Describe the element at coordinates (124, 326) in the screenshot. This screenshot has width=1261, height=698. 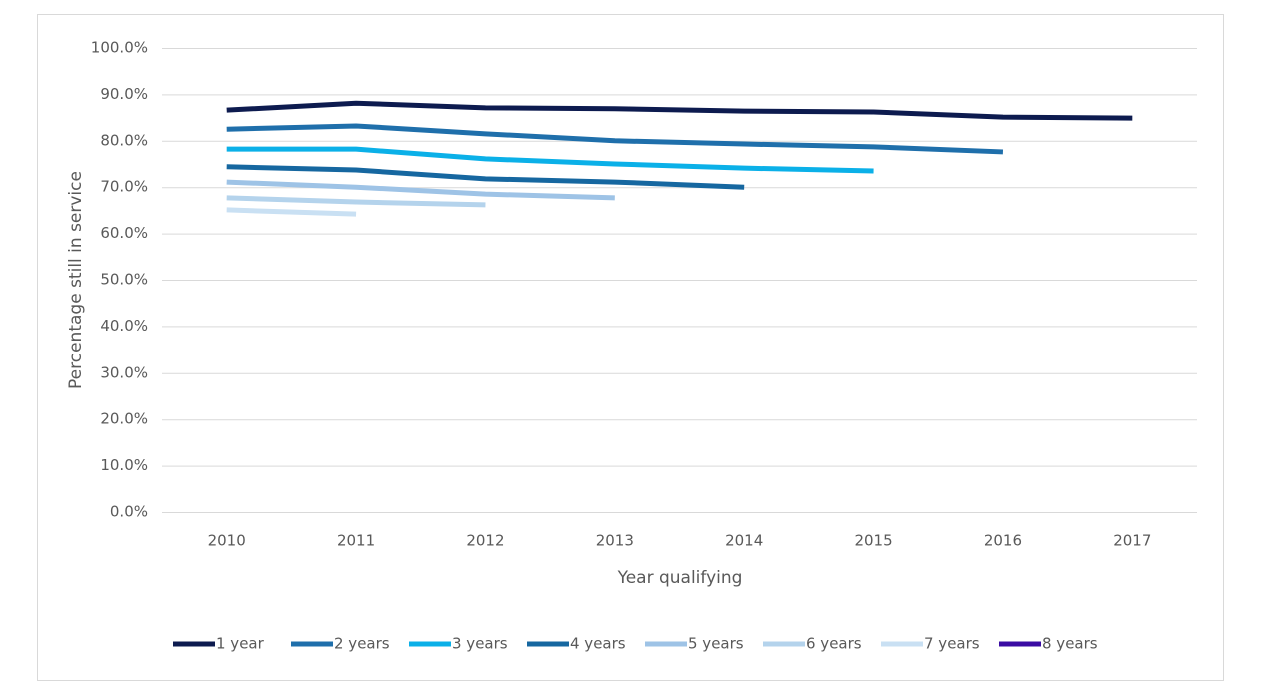
I see `y-tick-label: 40.0%` at that location.